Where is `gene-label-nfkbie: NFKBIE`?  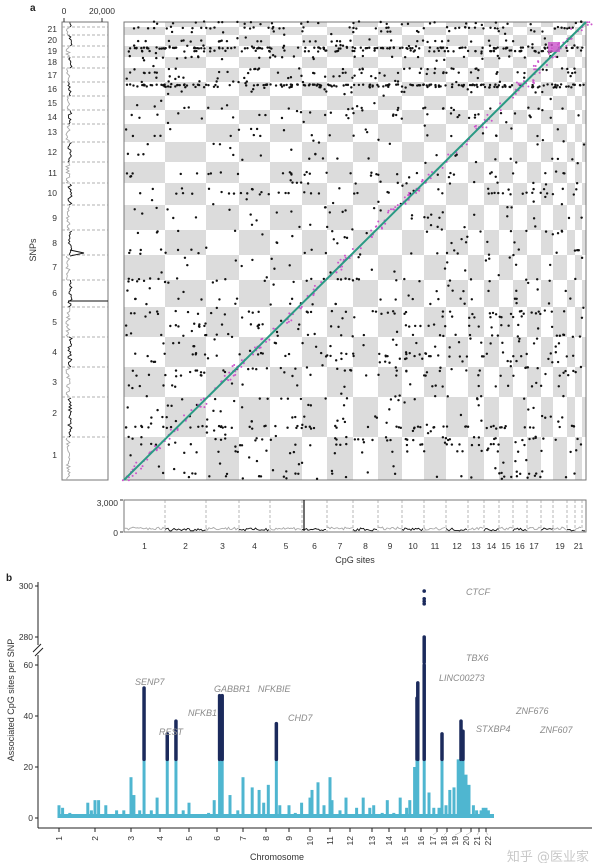 gene-label-nfkbie: NFKBIE is located at coordinates (275, 689).